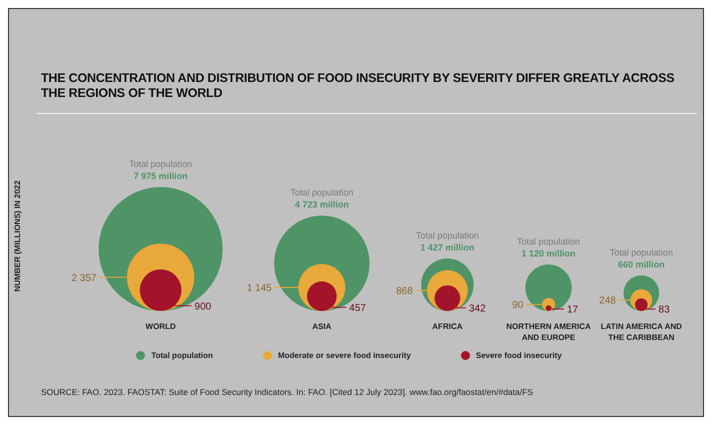 The image size is (714, 427). Describe the element at coordinates (607, 301) in the screenshot. I see `data-label: 248` at that location.